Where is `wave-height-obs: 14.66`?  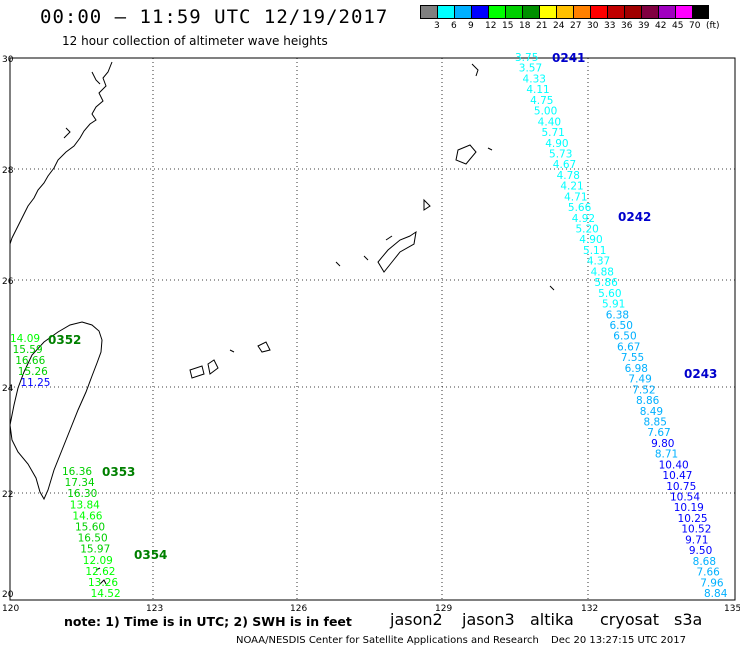 wave-height-obs: 14.66 is located at coordinates (87, 516).